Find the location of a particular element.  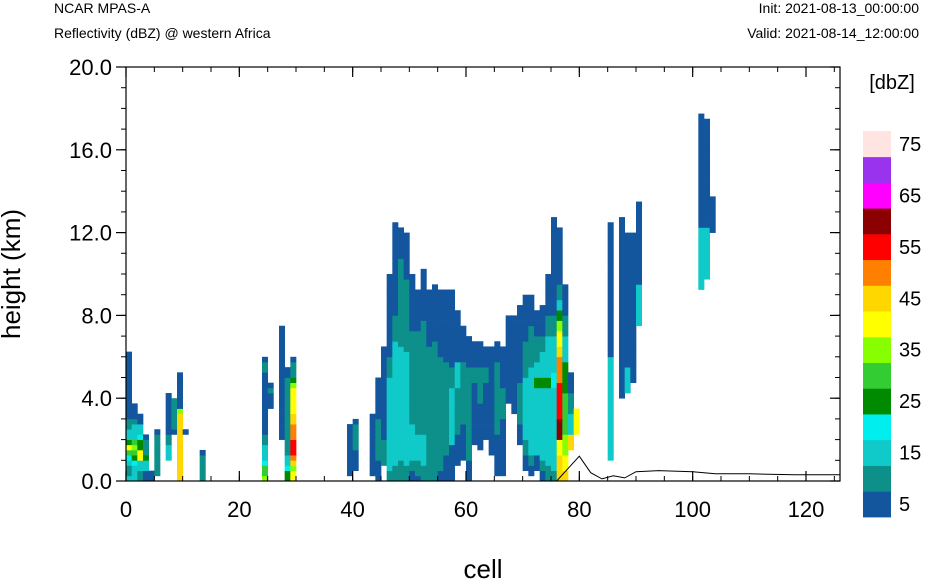

y-tick-label: 8.0 is located at coordinates (96, 315).